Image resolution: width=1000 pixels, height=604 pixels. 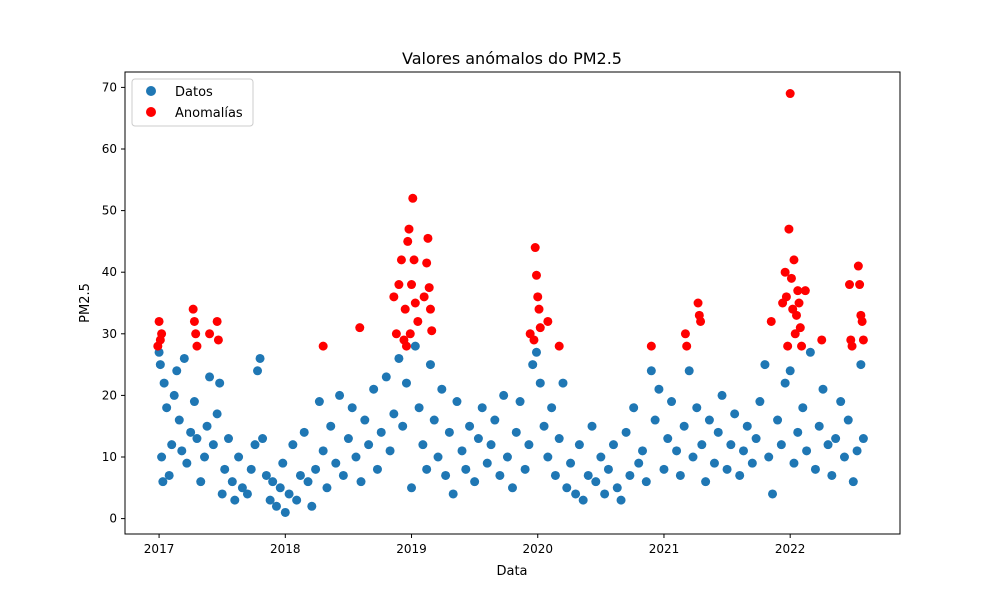 I want to click on legend-marker-anomalias, so click(x=151, y=112).